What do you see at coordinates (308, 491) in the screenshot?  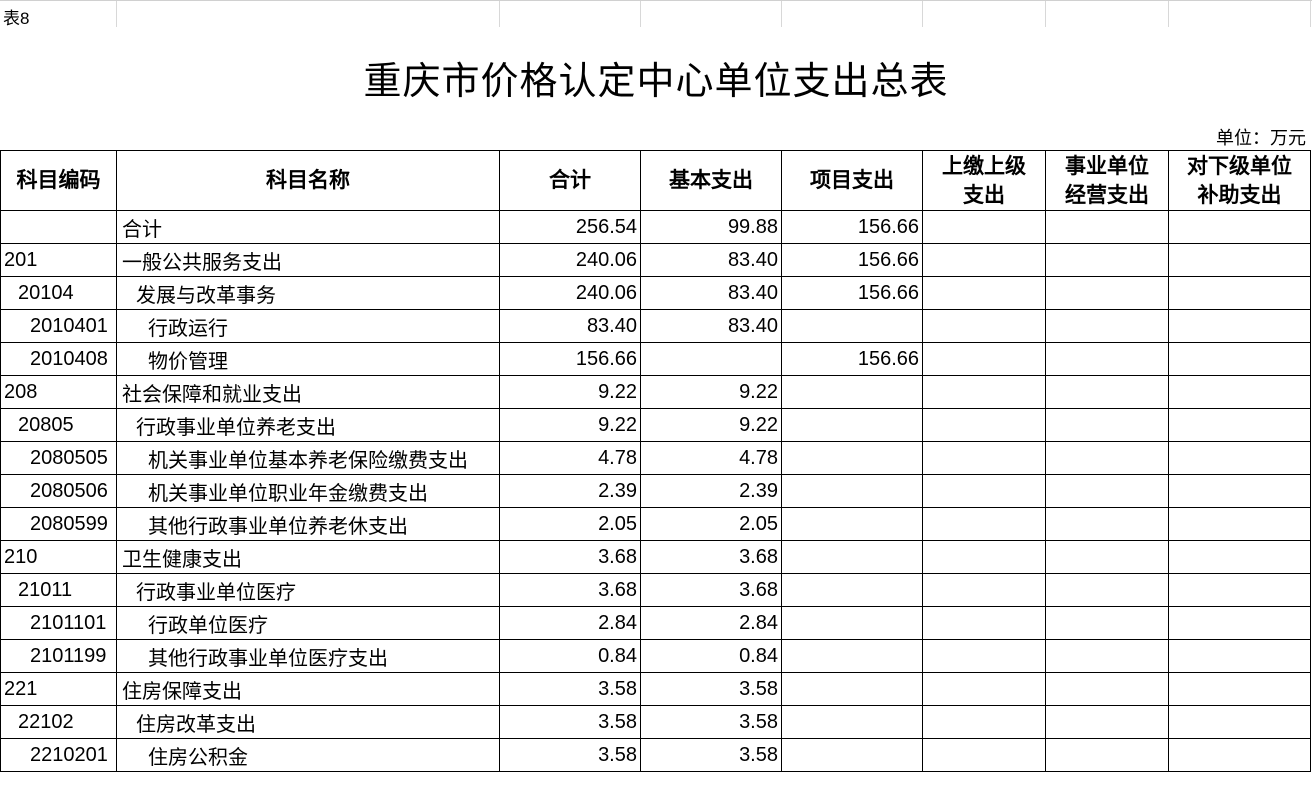 I see `cell-name: 机关事业单位职业年金缴费支出` at bounding box center [308, 491].